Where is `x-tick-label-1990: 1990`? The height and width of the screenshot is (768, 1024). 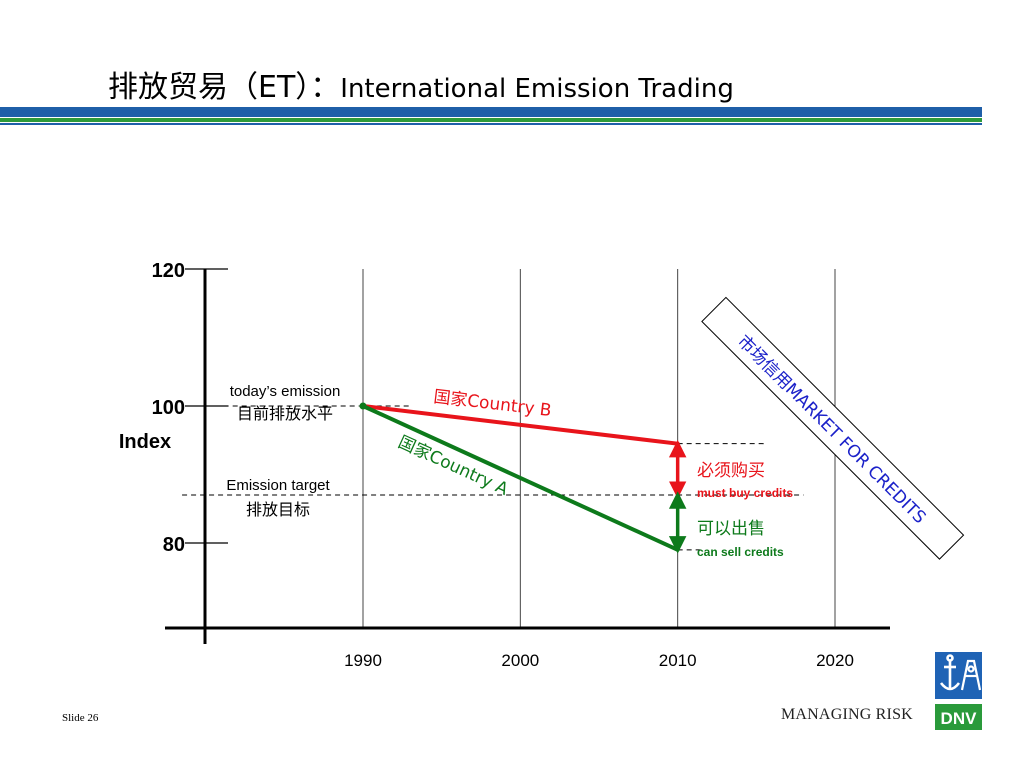
x-tick-label-1990: 1990 is located at coordinates (363, 660).